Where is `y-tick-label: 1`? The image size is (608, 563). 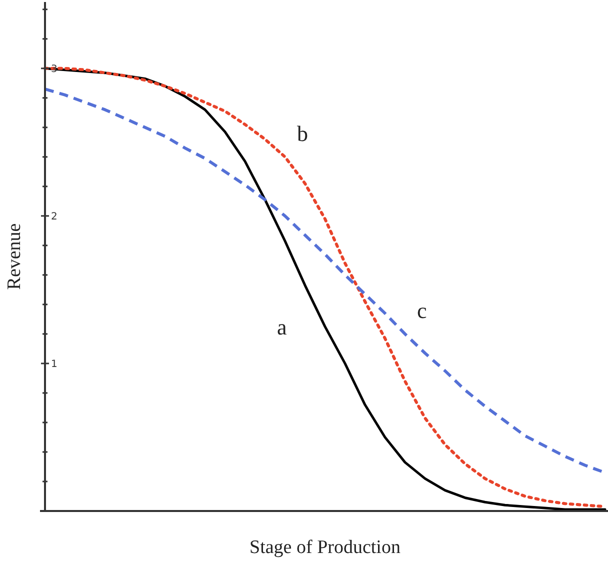 y-tick-label: 1 is located at coordinates (54, 364).